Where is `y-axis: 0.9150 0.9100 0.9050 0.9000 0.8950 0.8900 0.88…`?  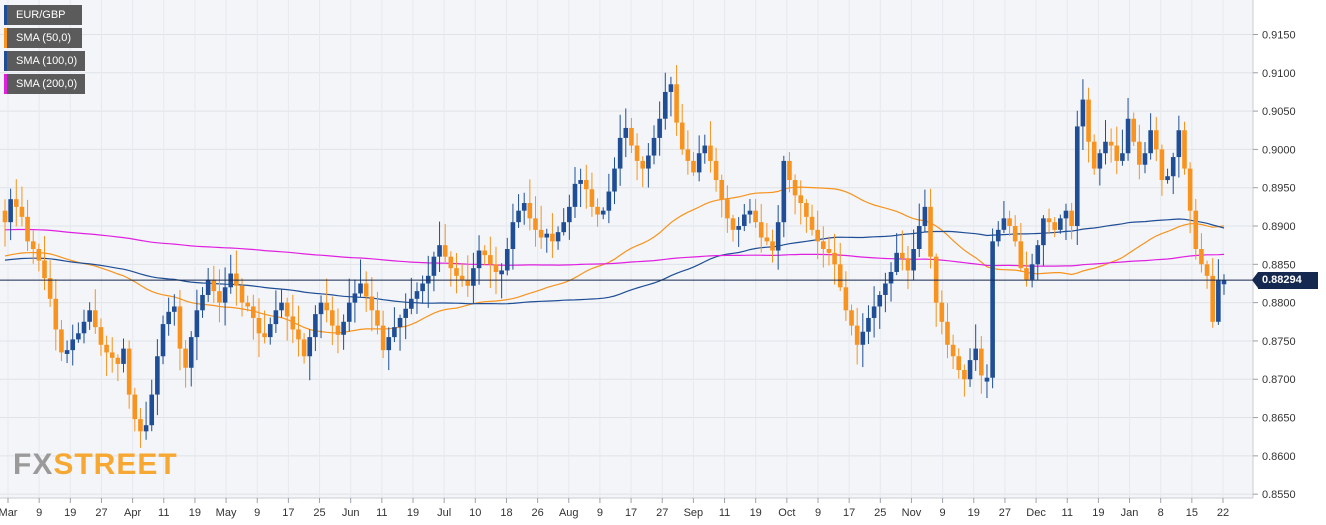
y-axis: 0.9150 0.9100 0.9050 0.9000 0.8950 0.8900 0.88… is located at coordinates (1274, 265).